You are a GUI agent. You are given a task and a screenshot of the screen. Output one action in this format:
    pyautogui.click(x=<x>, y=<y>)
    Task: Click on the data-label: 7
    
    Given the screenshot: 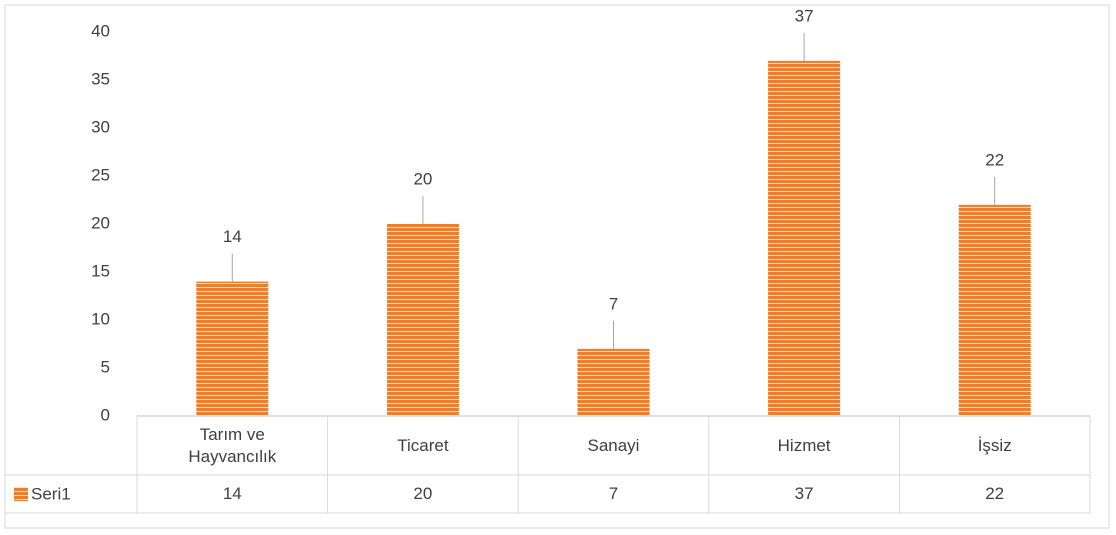 What is the action you would take?
    pyautogui.click(x=613, y=303)
    